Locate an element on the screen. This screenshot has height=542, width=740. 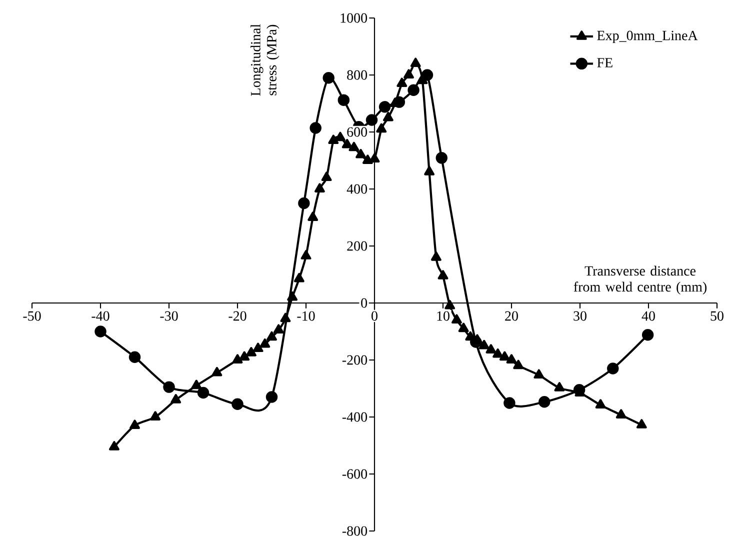
x-tick-label: 20 is located at coordinates (511, 316).